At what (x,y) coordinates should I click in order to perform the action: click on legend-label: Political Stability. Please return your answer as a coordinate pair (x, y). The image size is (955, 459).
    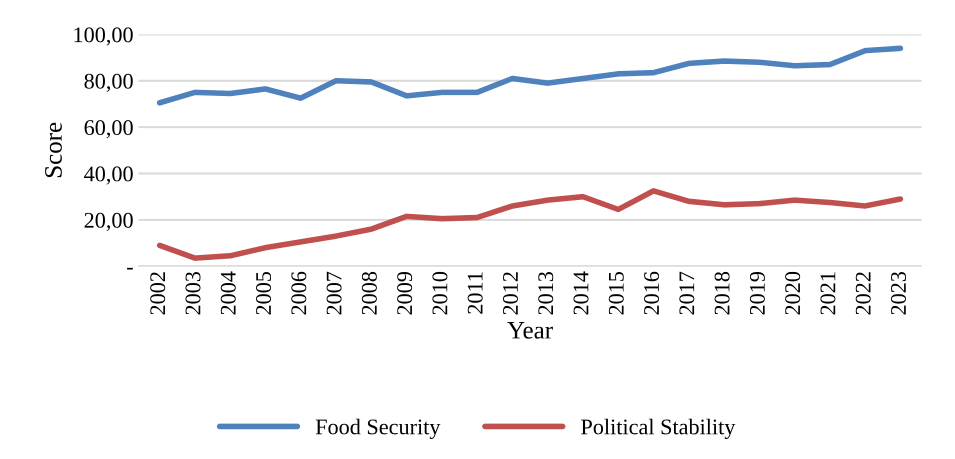
    Looking at the image, I should click on (658, 428).